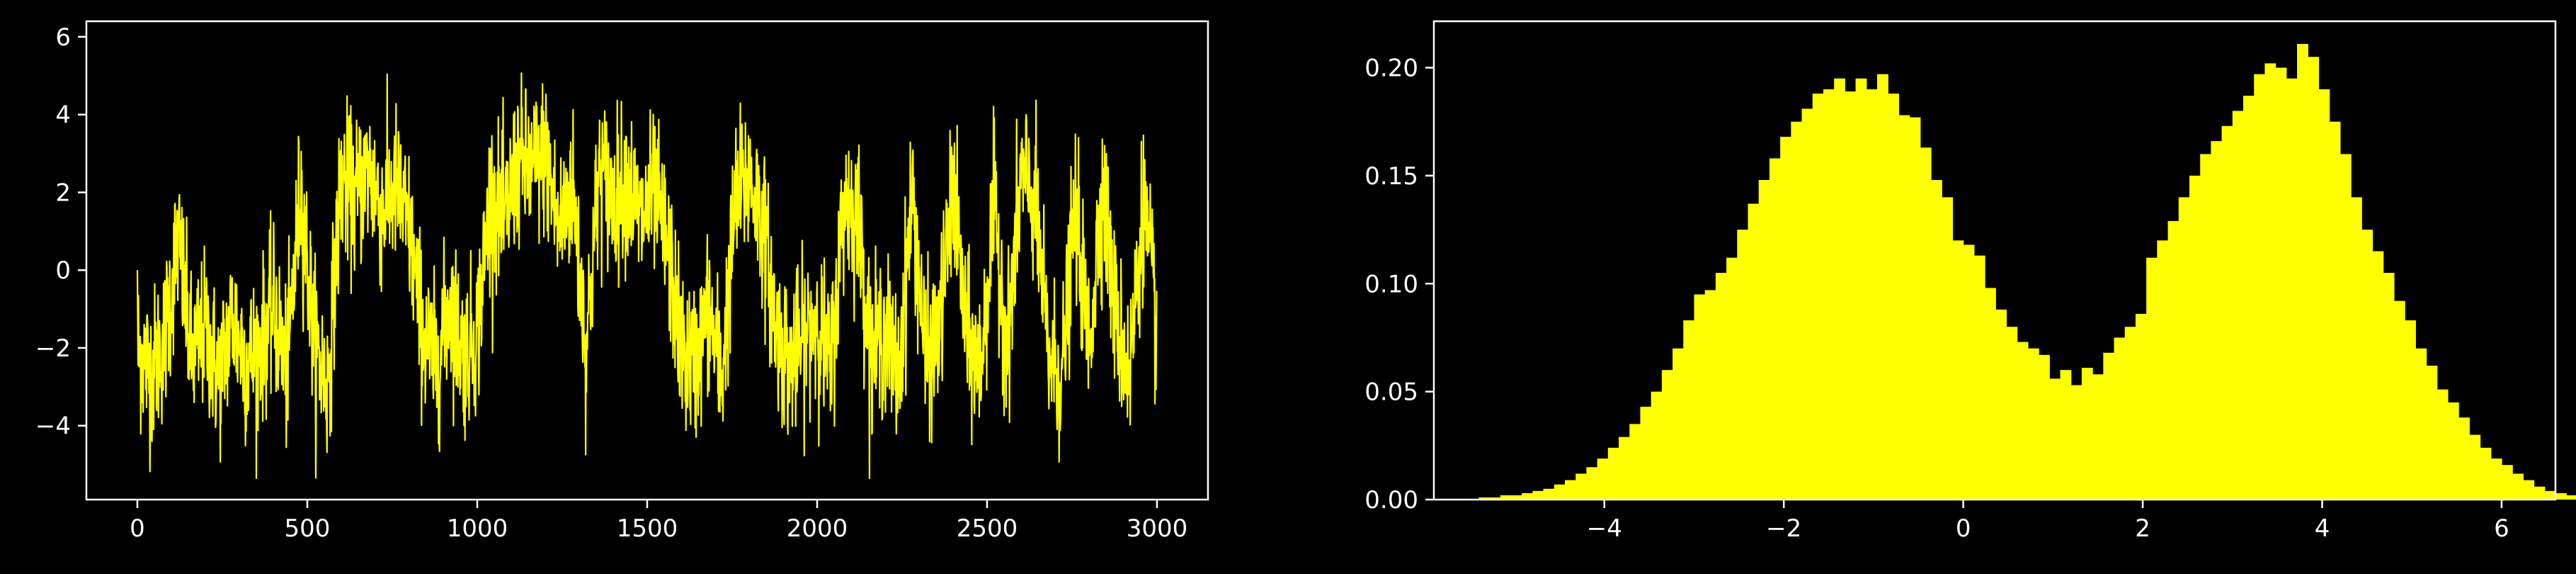 Image resolution: width=2576 pixels, height=574 pixels. What do you see at coordinates (308, 528) in the screenshot?
I see `trace-x-tick-label: 500` at bounding box center [308, 528].